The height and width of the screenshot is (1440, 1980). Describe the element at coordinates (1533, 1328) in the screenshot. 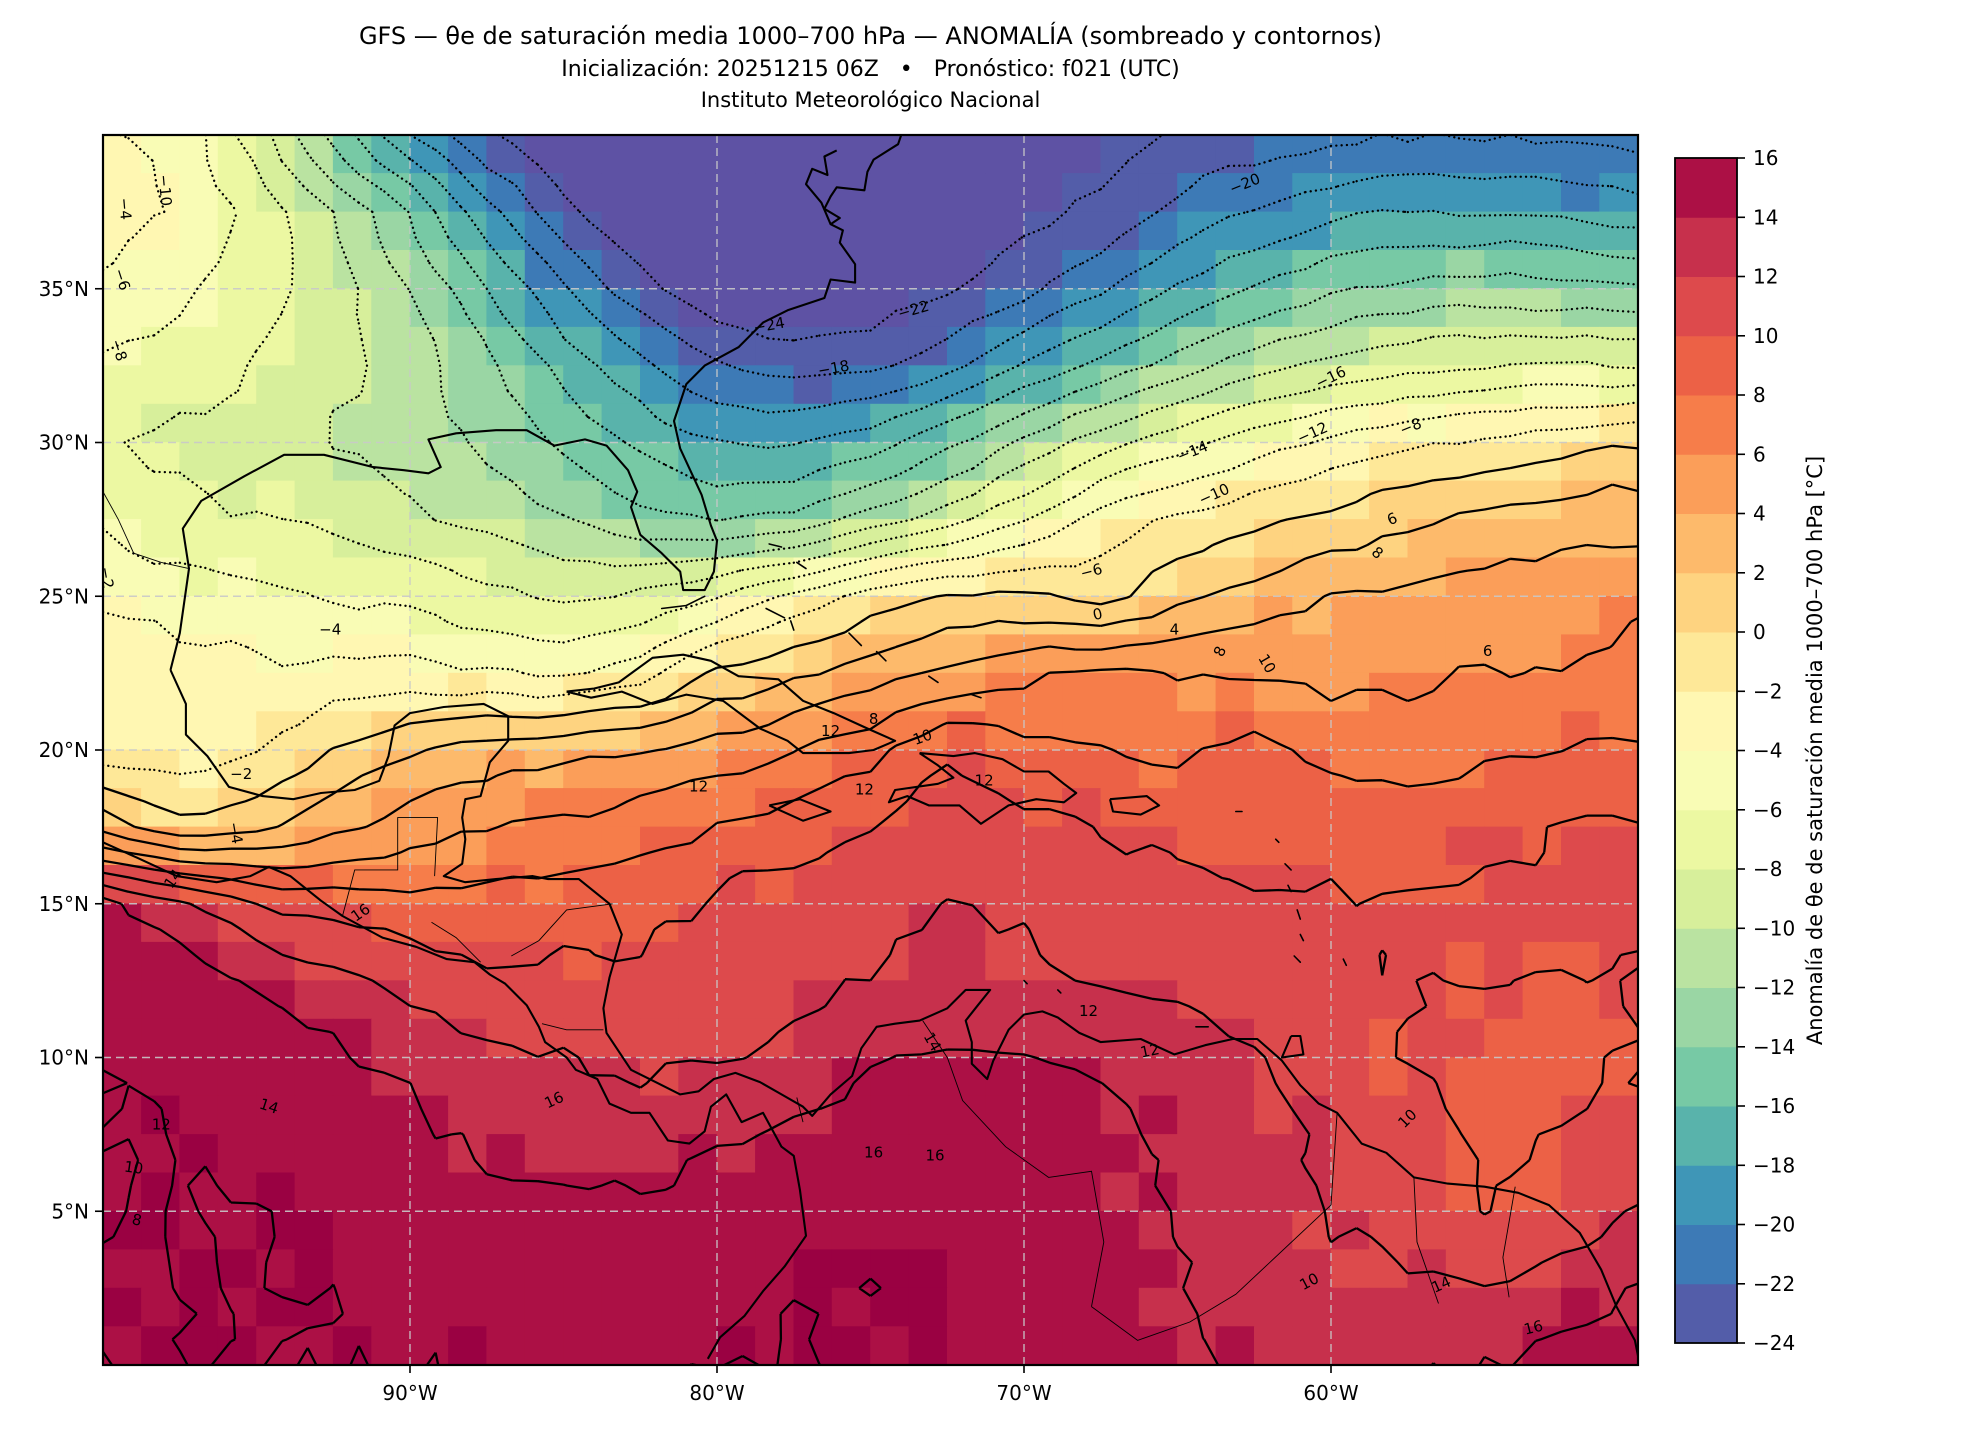

I see `contour-label: 16` at that location.